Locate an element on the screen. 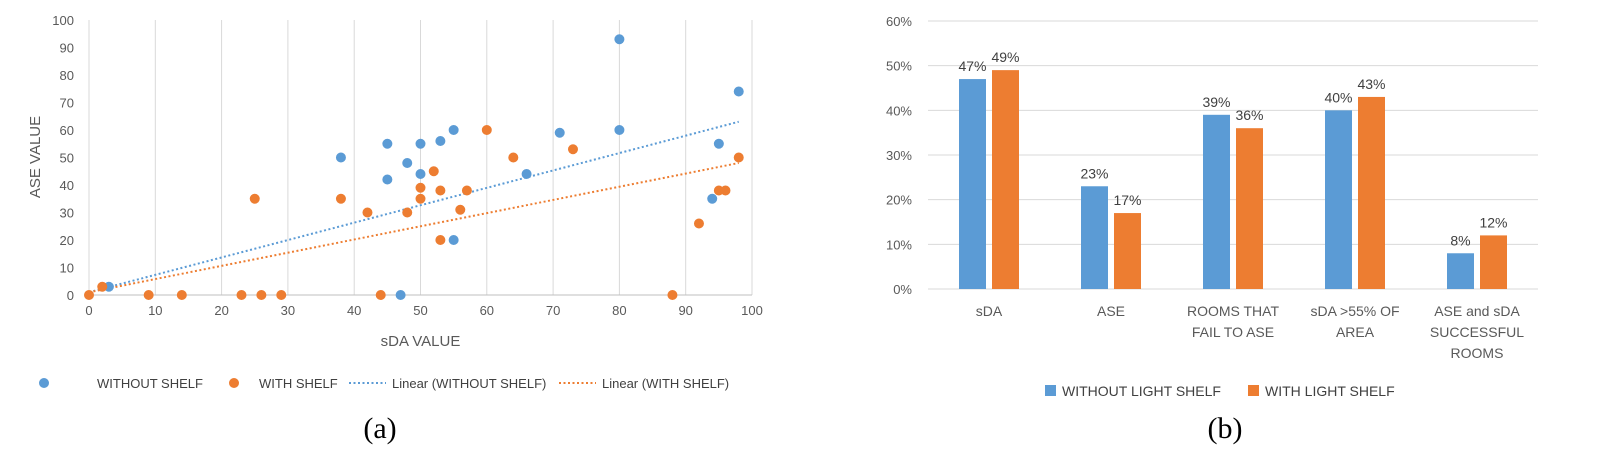 This screenshot has height=456, width=1600. bar-y-tick-label: 10% is located at coordinates (899, 244).